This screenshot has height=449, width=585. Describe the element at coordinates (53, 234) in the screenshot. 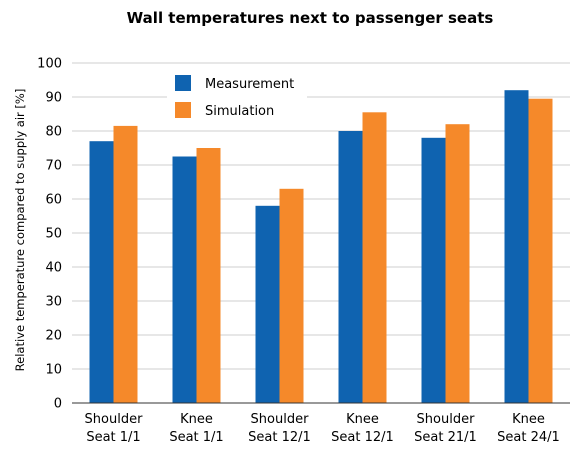

I see `y-tick-label: 50` at that location.